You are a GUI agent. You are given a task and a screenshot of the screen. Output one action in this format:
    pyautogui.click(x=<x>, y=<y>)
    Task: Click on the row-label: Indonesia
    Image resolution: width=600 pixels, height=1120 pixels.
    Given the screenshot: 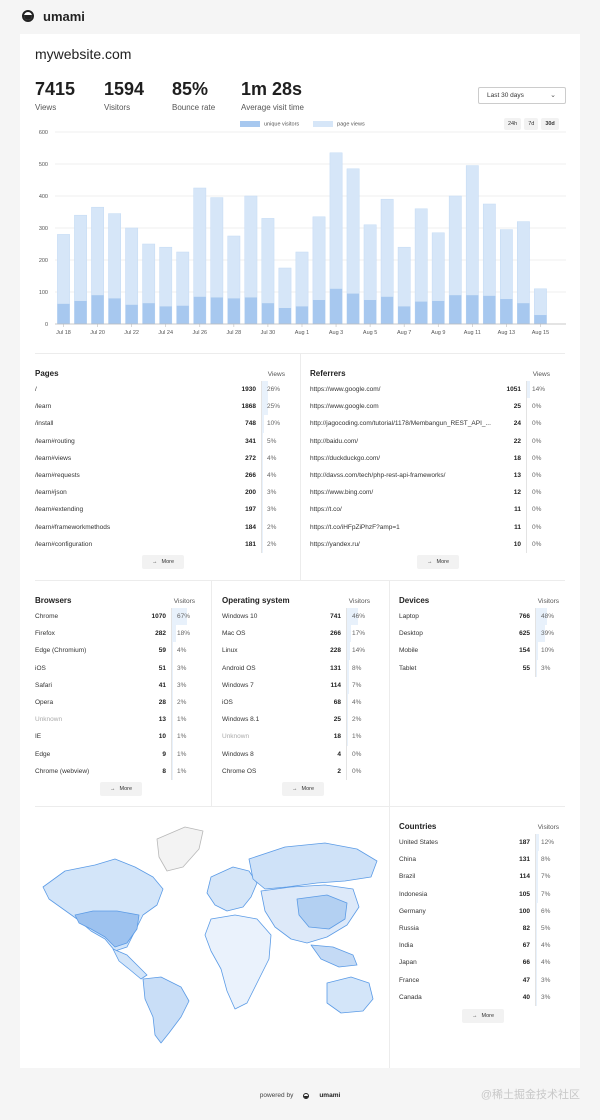 What is the action you would take?
    pyautogui.click(x=413, y=894)
    